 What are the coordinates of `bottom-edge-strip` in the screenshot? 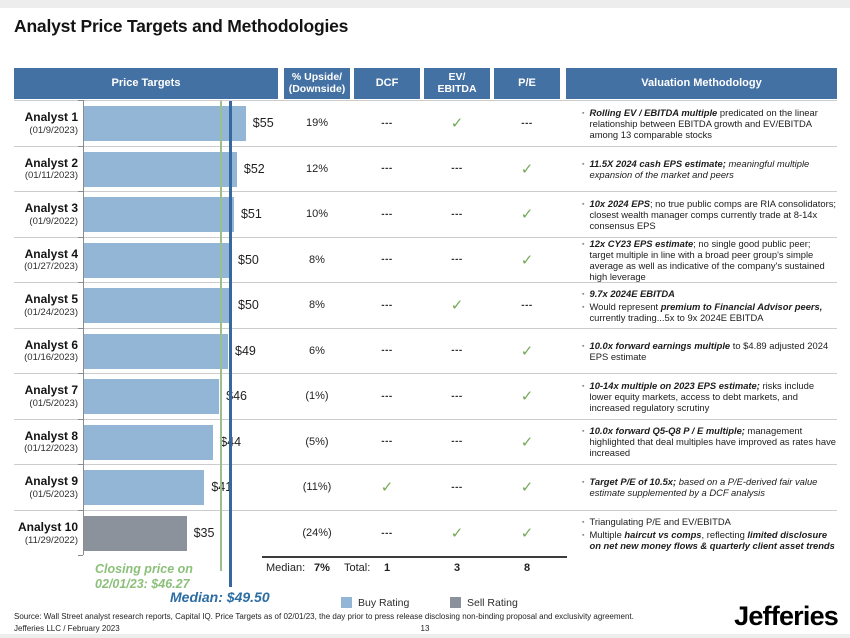 It's located at (425, 636).